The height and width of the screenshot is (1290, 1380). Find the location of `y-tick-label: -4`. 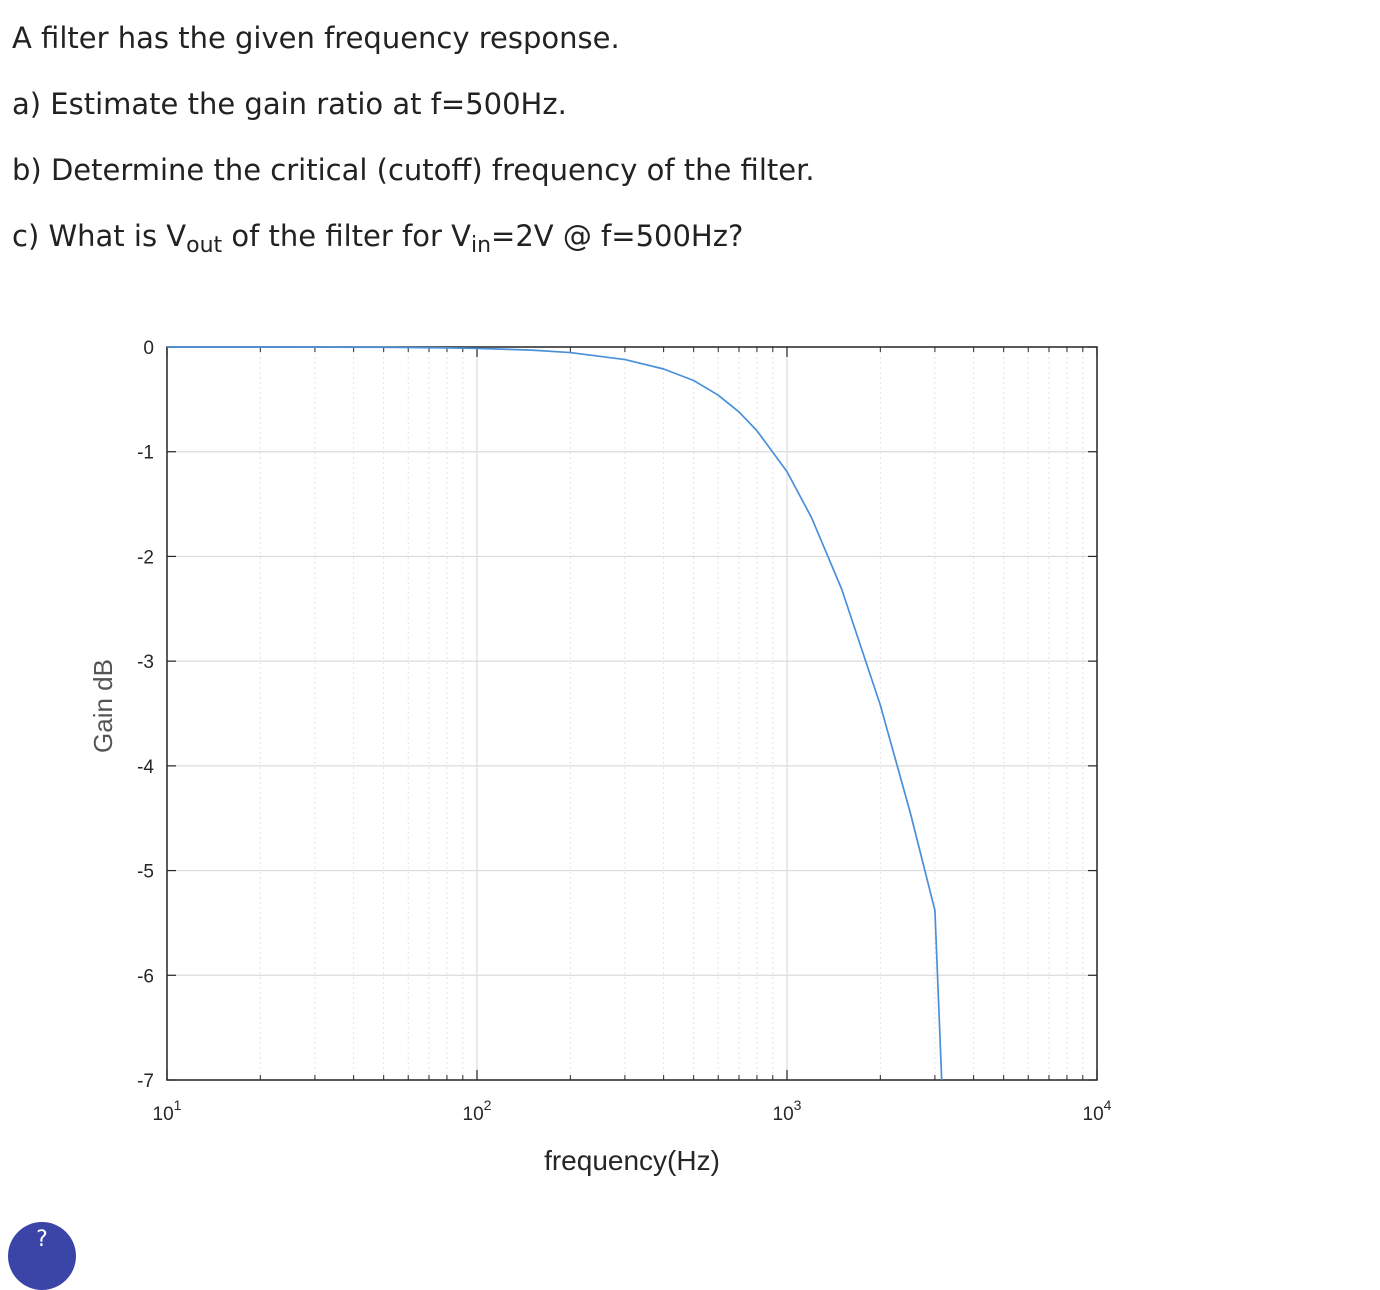

y-tick-label: -4 is located at coordinates (145, 767).